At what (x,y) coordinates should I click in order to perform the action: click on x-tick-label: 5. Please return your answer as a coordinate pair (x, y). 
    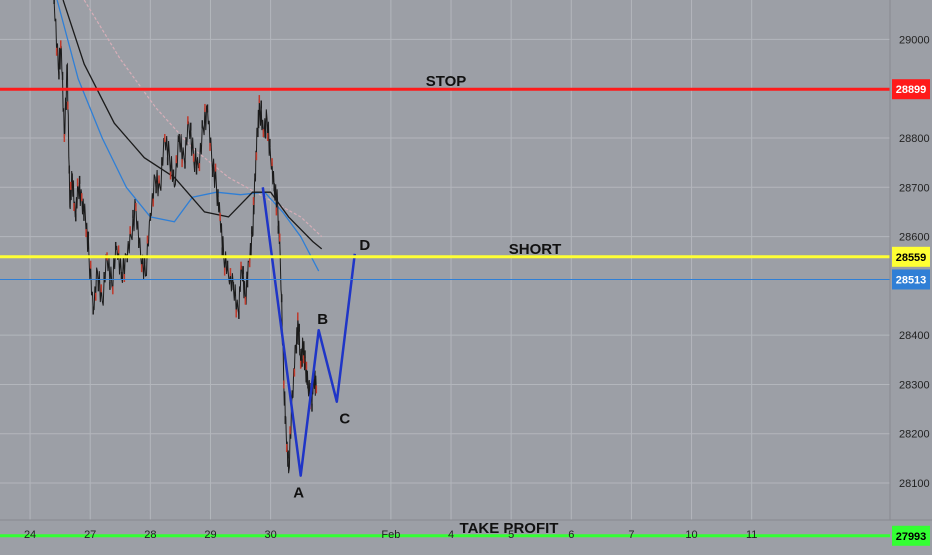
    Looking at the image, I should click on (511, 535).